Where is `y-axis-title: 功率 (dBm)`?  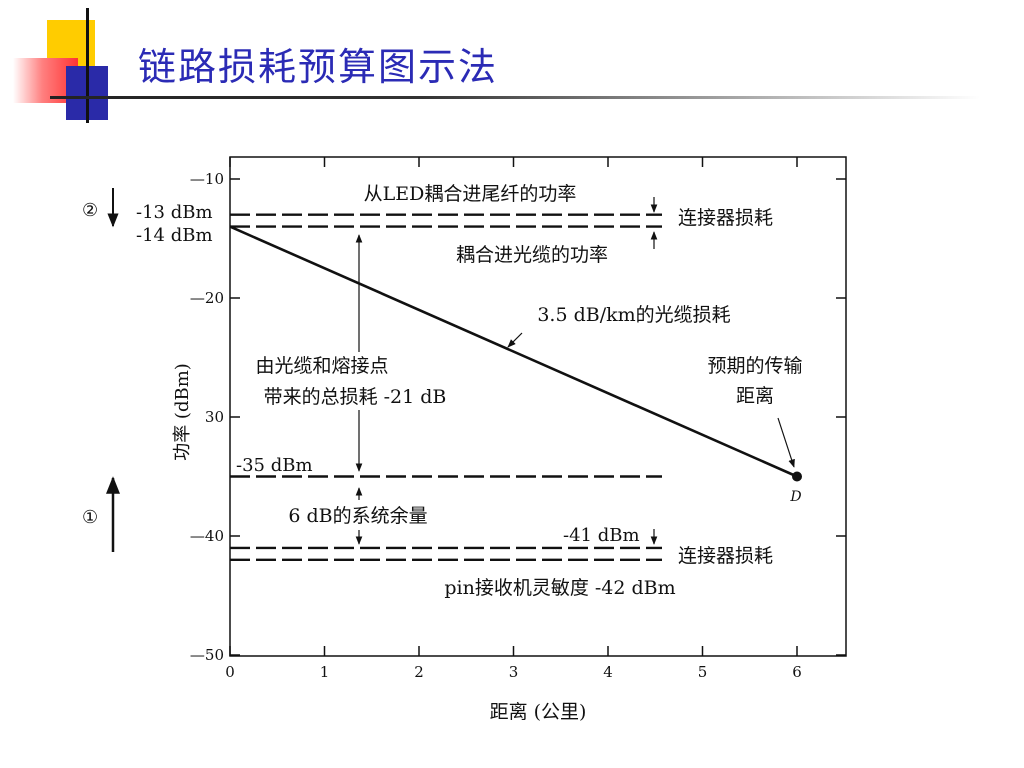
y-axis-title: 功率 (dBm) is located at coordinates (182, 412).